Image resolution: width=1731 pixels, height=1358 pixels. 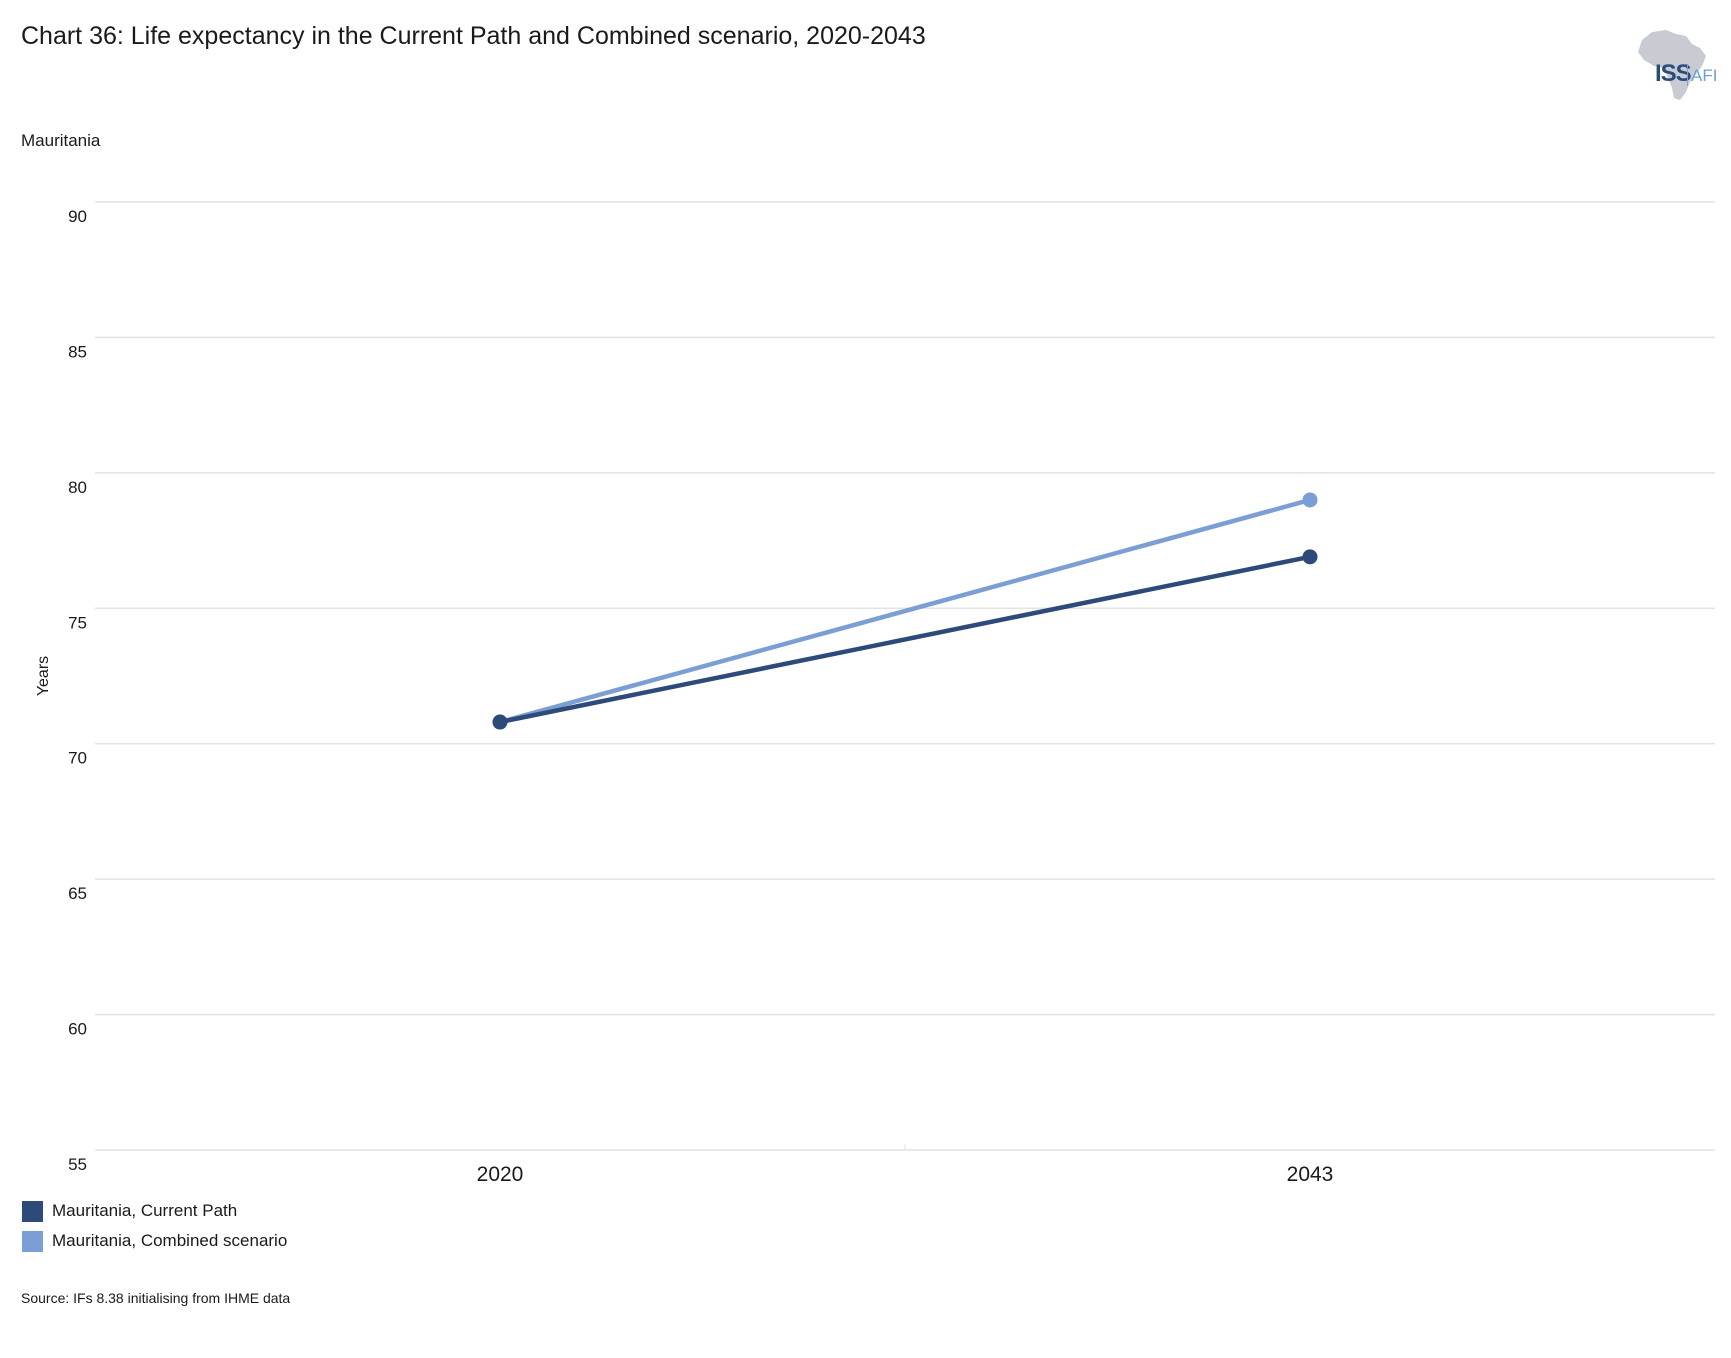 What do you see at coordinates (32, 1211) in the screenshot?
I see `legend-swatch-current-path` at bounding box center [32, 1211].